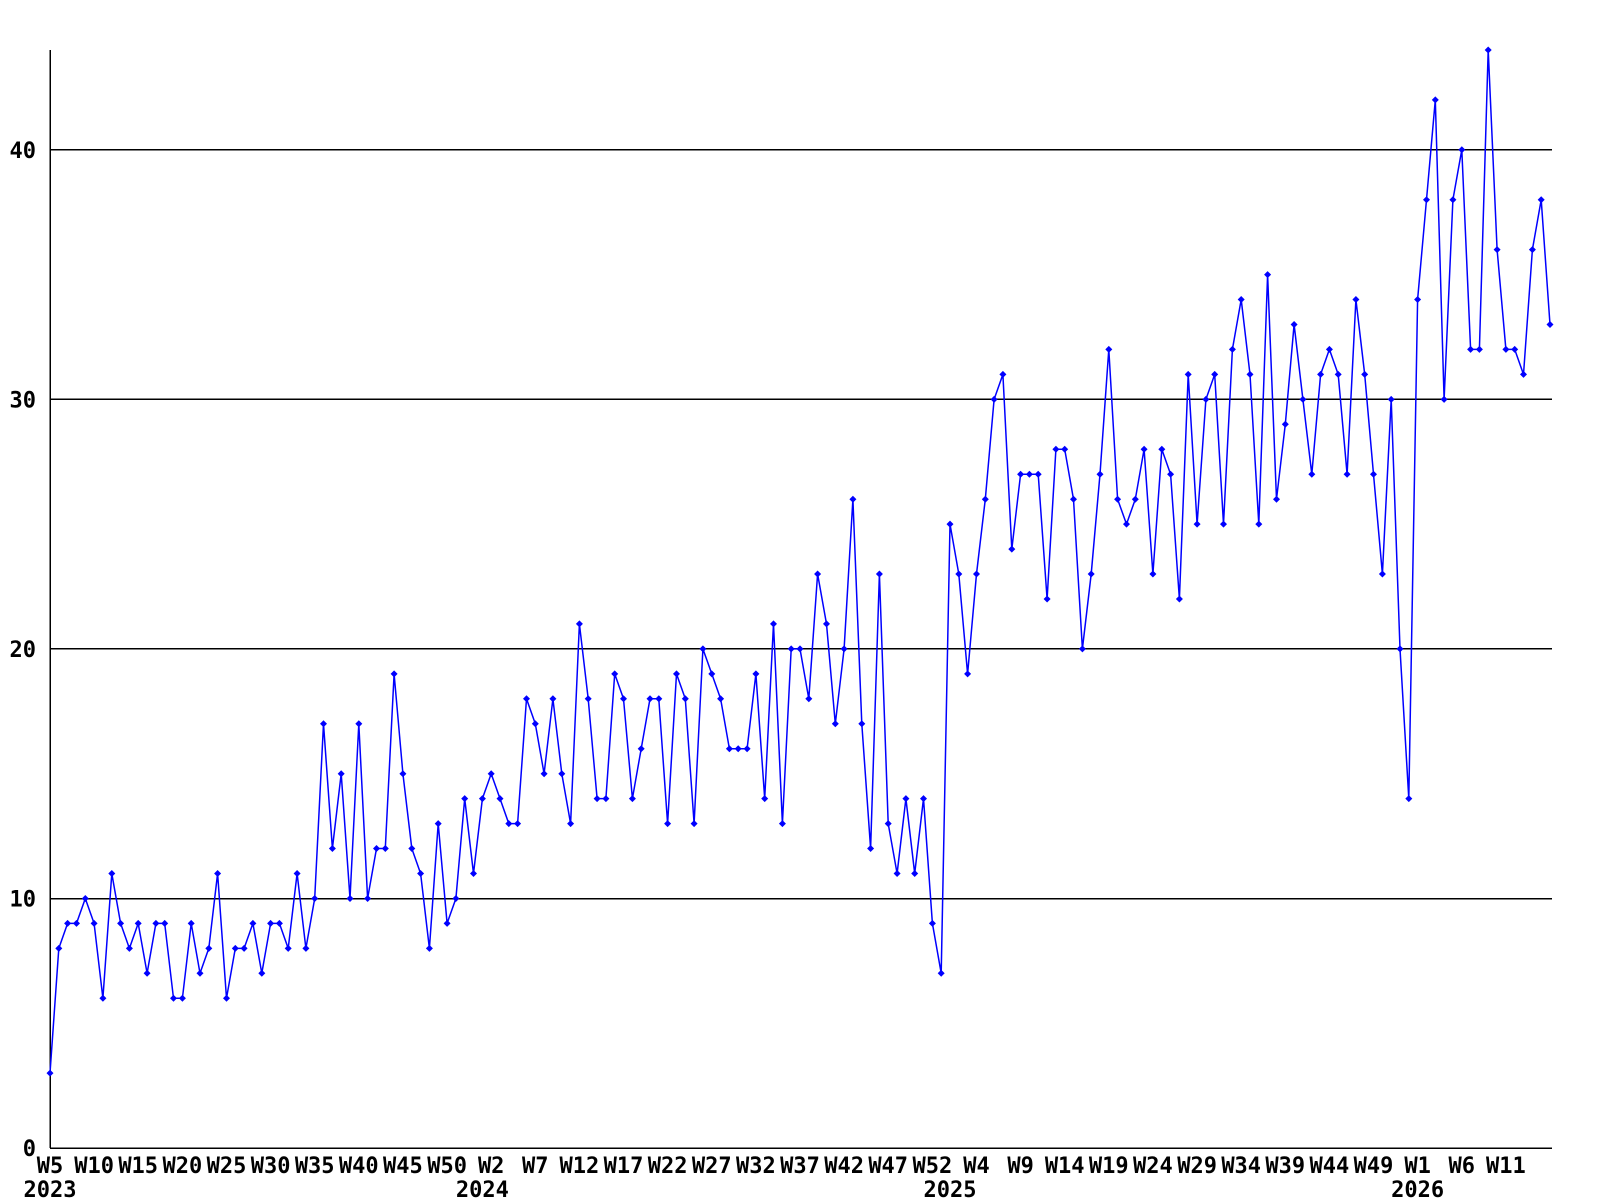 Image resolution: width=1600 pixels, height=1200 pixels. I want to click on x-axis-tick-label-w37: W37, so click(800, 1166).